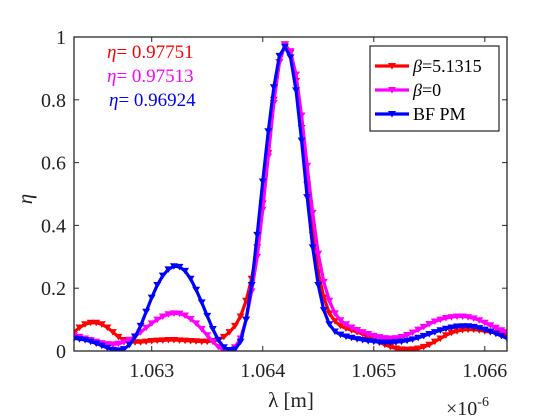 Image resolution: width=560 pixels, height=420 pixels. I want to click on annotation-value: = 0.97513, so click(154, 76).